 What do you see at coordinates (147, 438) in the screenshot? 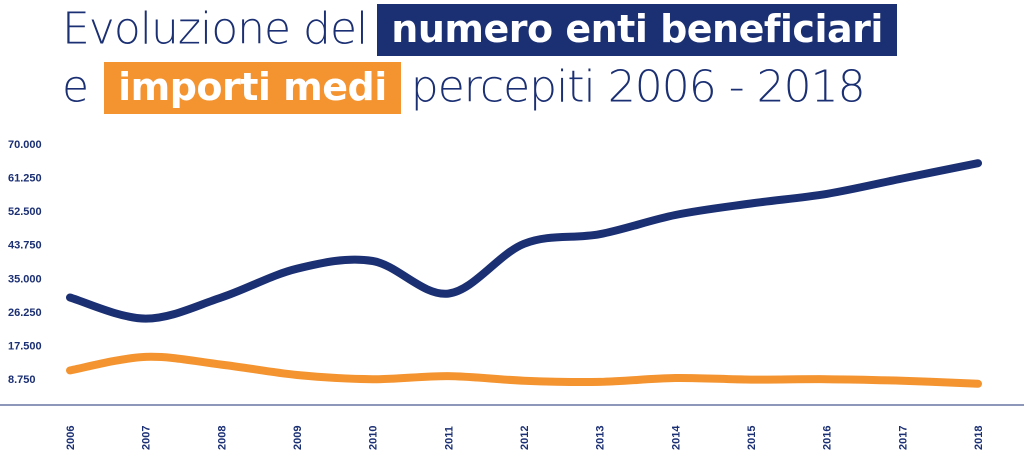
I see `x-tick-label: 2007` at bounding box center [147, 438].